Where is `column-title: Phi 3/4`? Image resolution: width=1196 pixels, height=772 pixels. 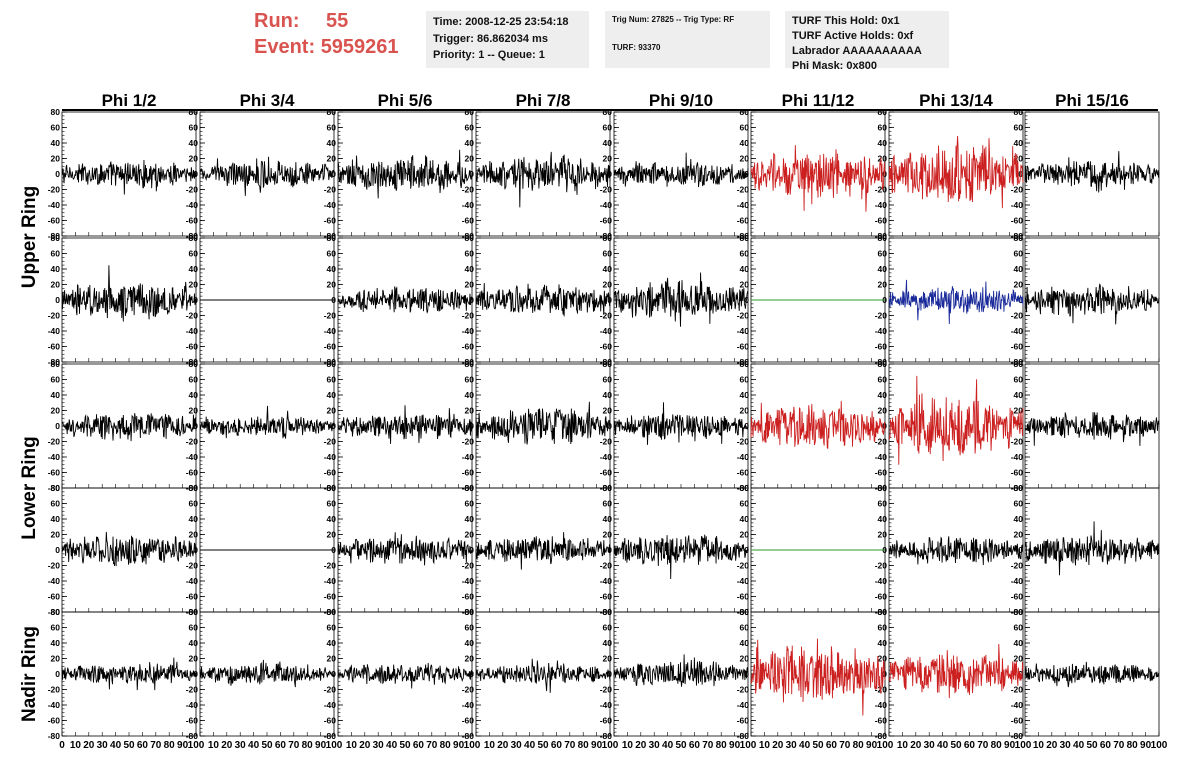 column-title: Phi 3/4 is located at coordinates (267, 100).